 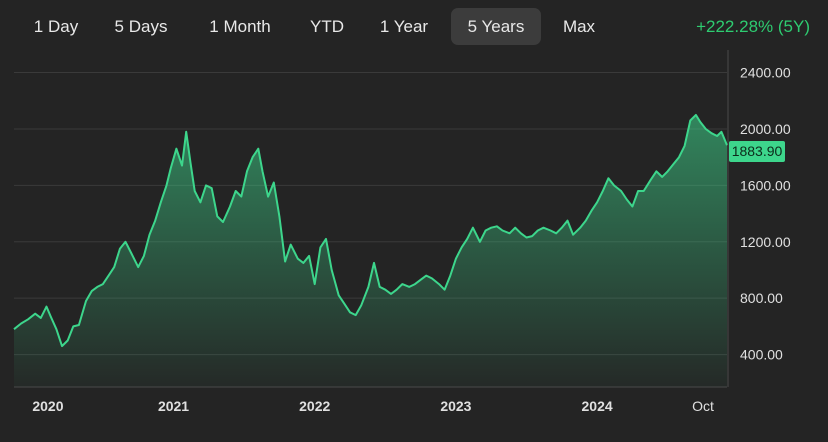 What do you see at coordinates (173, 406) in the screenshot?
I see `x-tick-label: 2021` at bounding box center [173, 406].